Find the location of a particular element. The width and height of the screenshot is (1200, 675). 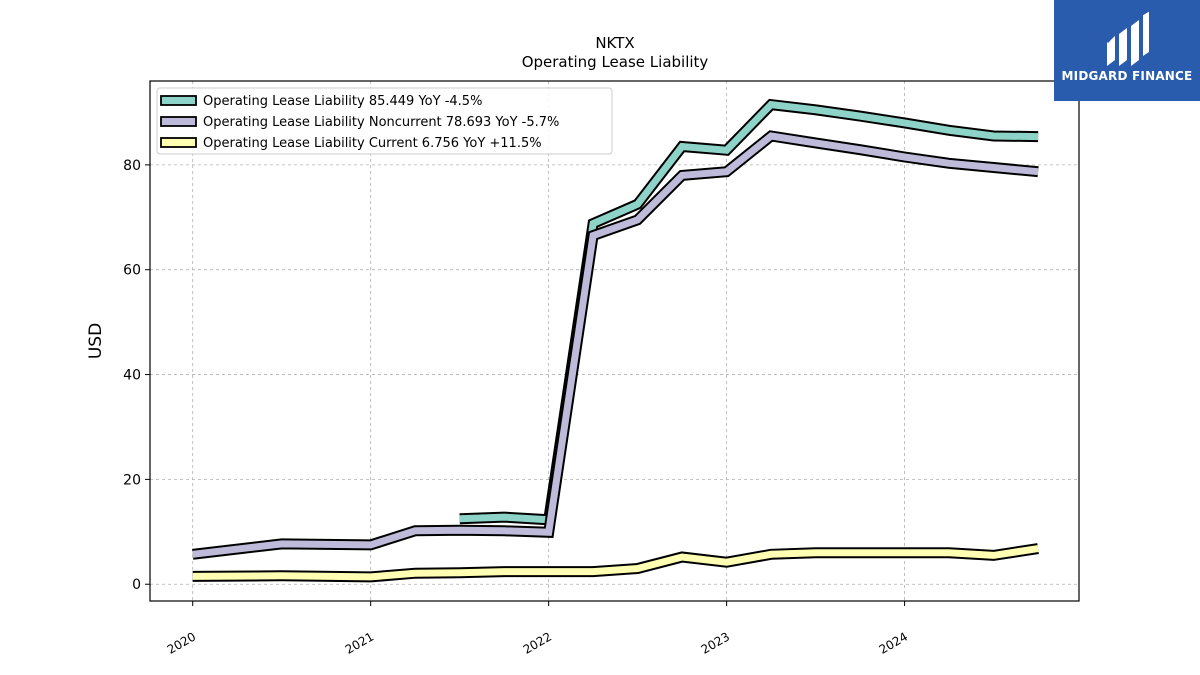

chart-title: NKTX is located at coordinates (614, 43).